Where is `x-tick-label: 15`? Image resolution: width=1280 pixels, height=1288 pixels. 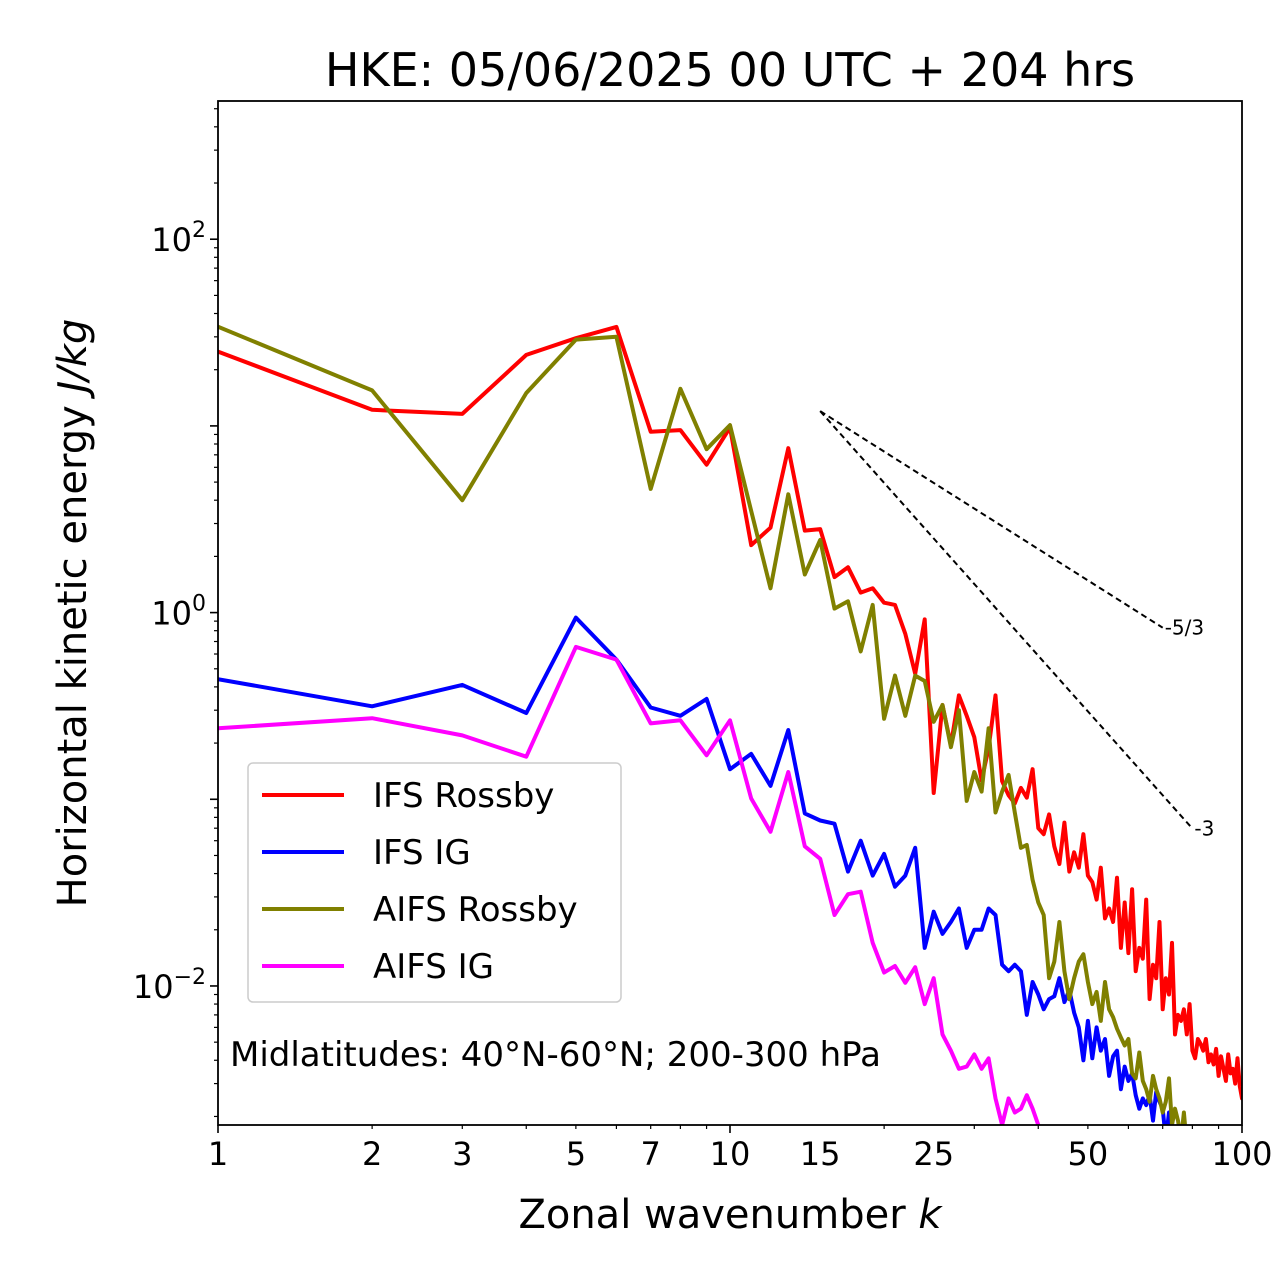
x-tick-label: 15 is located at coordinates (820, 1154).